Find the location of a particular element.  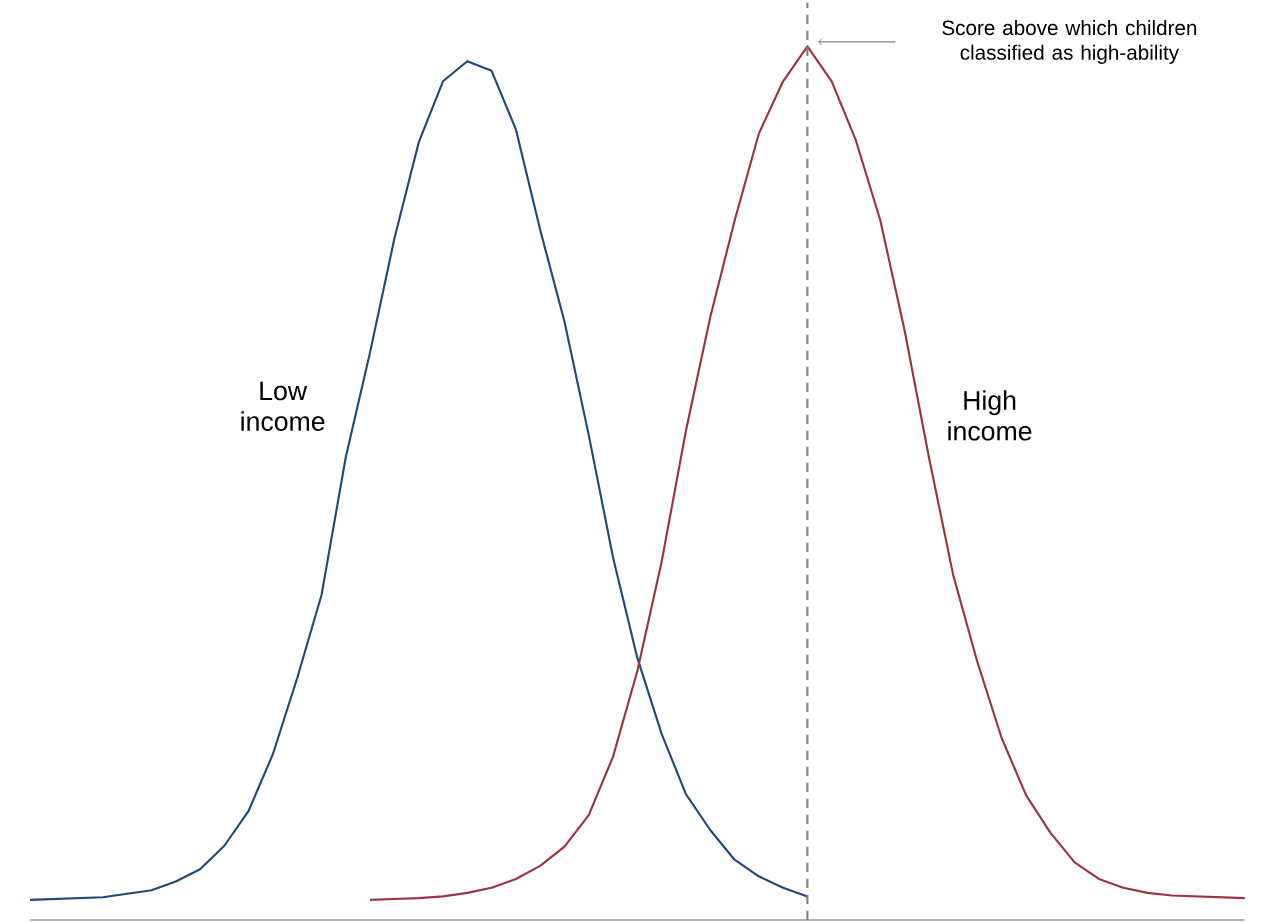

series-label: High income is located at coordinates (990, 415).